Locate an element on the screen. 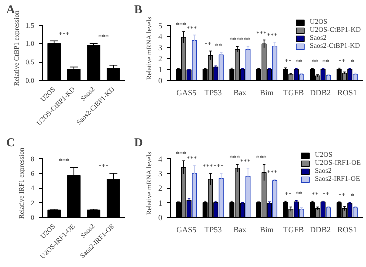  chart-title: B is located at coordinates (138, 9).